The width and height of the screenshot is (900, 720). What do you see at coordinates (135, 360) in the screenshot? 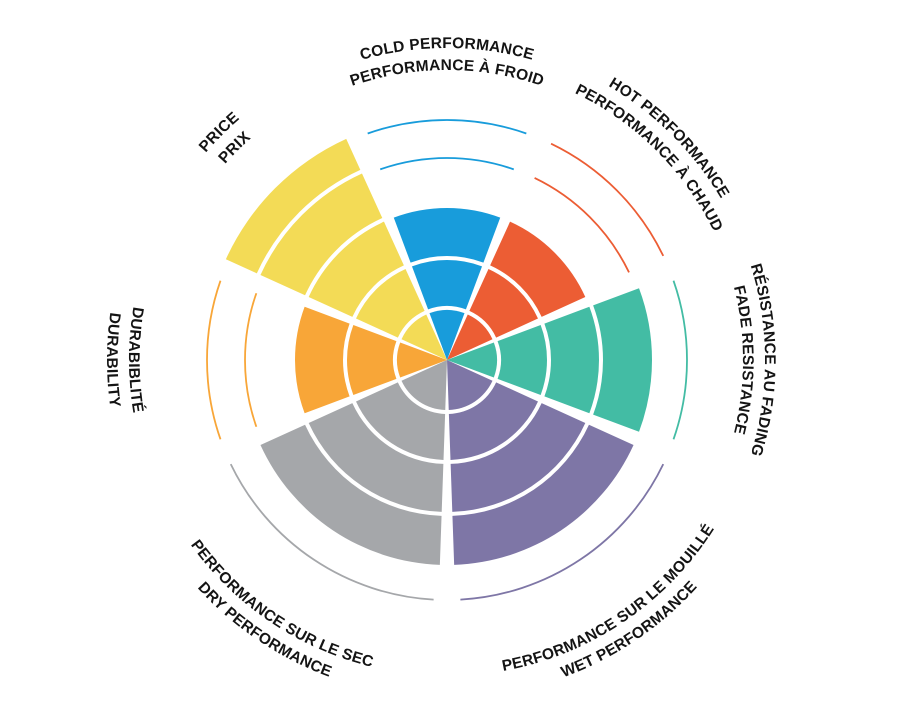
I see `durability-label-line1: DURABIBLITÉ` at bounding box center [135, 360].